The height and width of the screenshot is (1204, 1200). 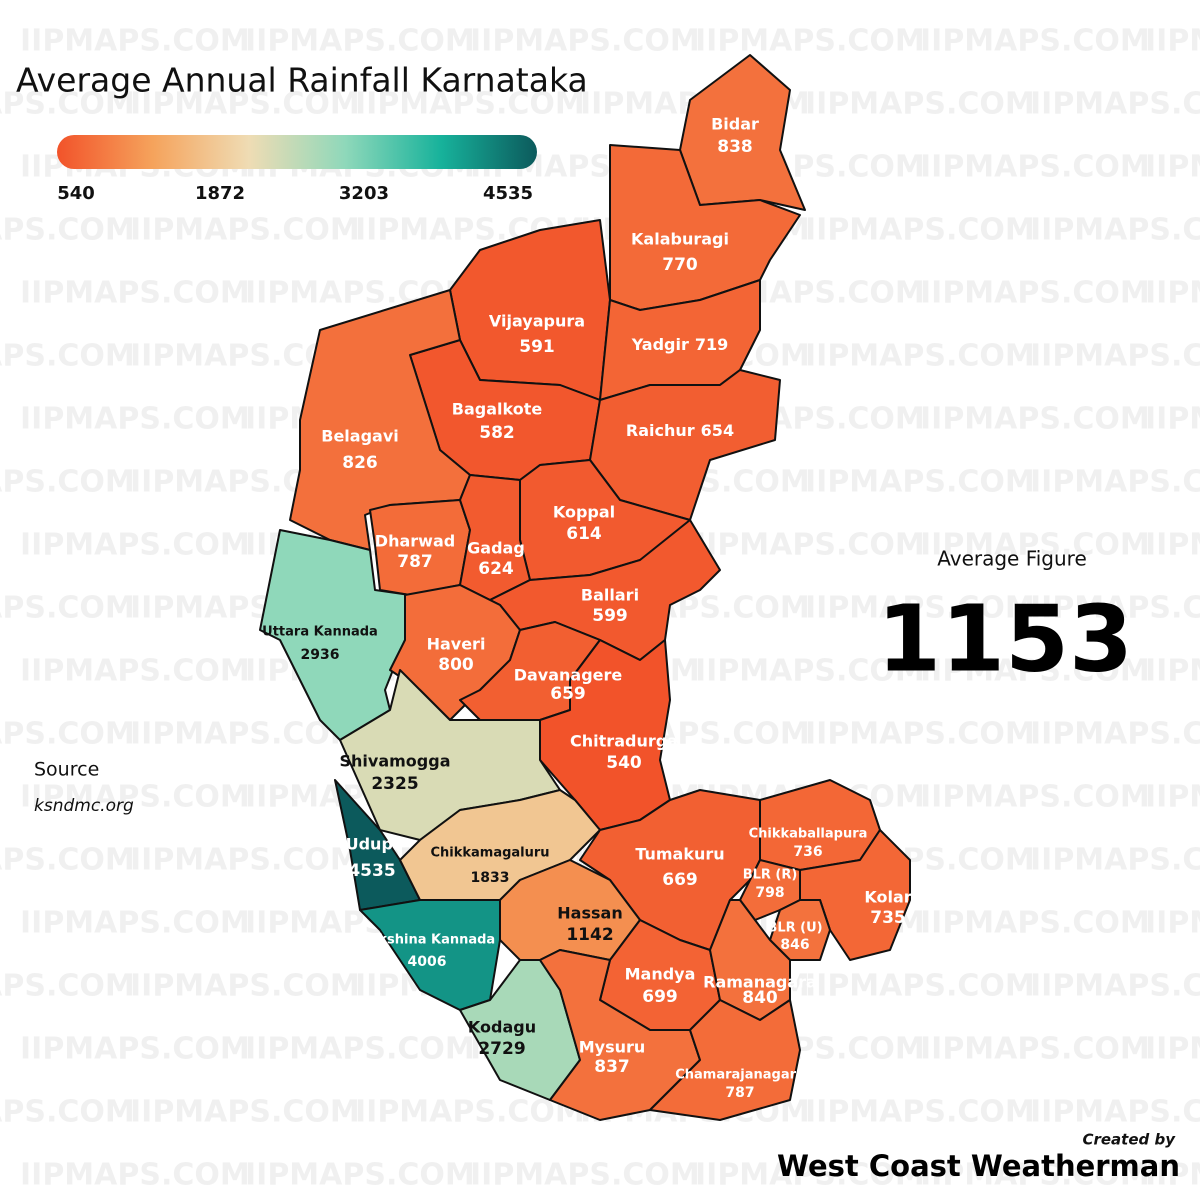 What do you see at coordinates (680, 239) in the screenshot?
I see `district-name: Kalaburagi` at bounding box center [680, 239].